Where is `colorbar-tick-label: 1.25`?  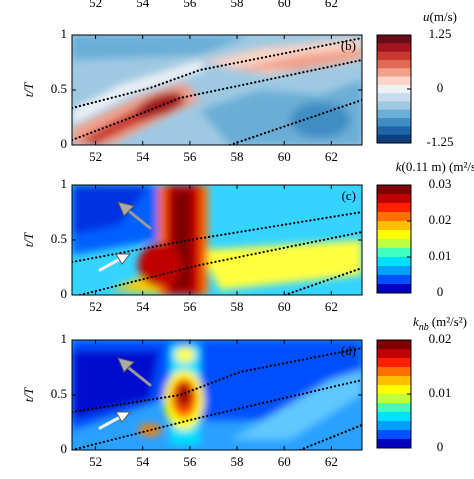 colorbar-tick-label: 1.25 is located at coordinates (440, 33).